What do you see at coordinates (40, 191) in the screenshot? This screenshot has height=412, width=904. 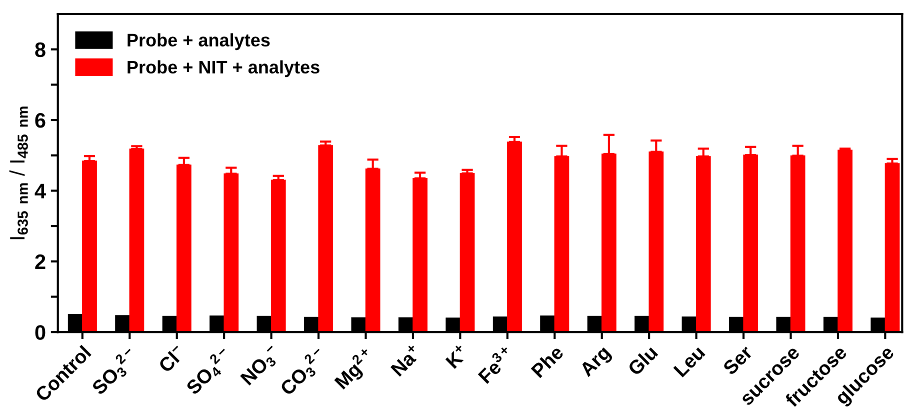 I see `y-tick-label: 4` at bounding box center [40, 191].